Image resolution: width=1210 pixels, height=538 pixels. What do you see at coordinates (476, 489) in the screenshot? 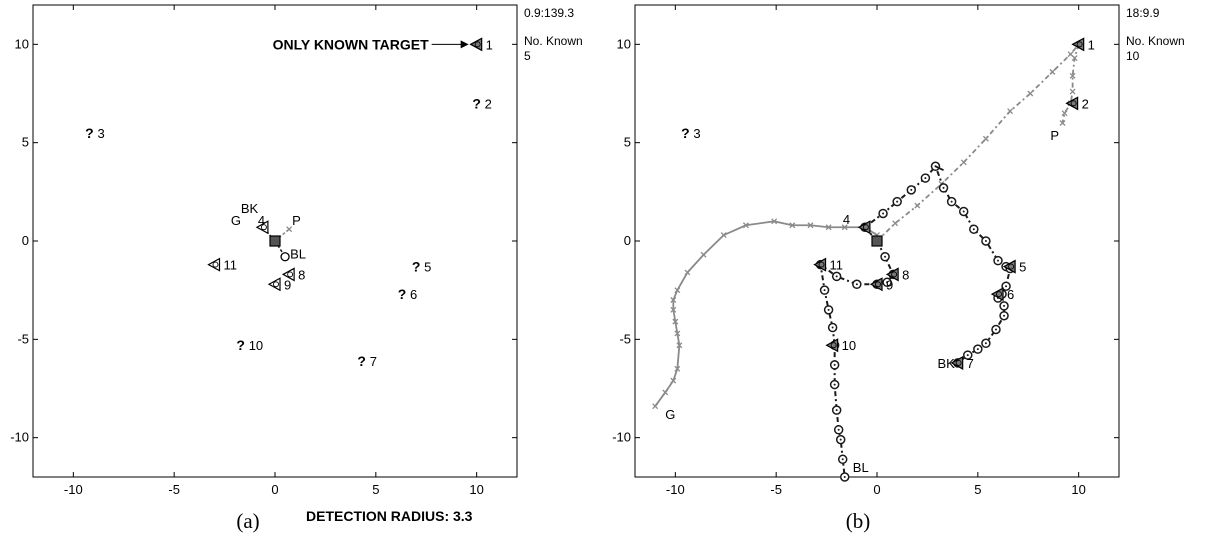
I see `x-tick-label: 10` at bounding box center [476, 489].